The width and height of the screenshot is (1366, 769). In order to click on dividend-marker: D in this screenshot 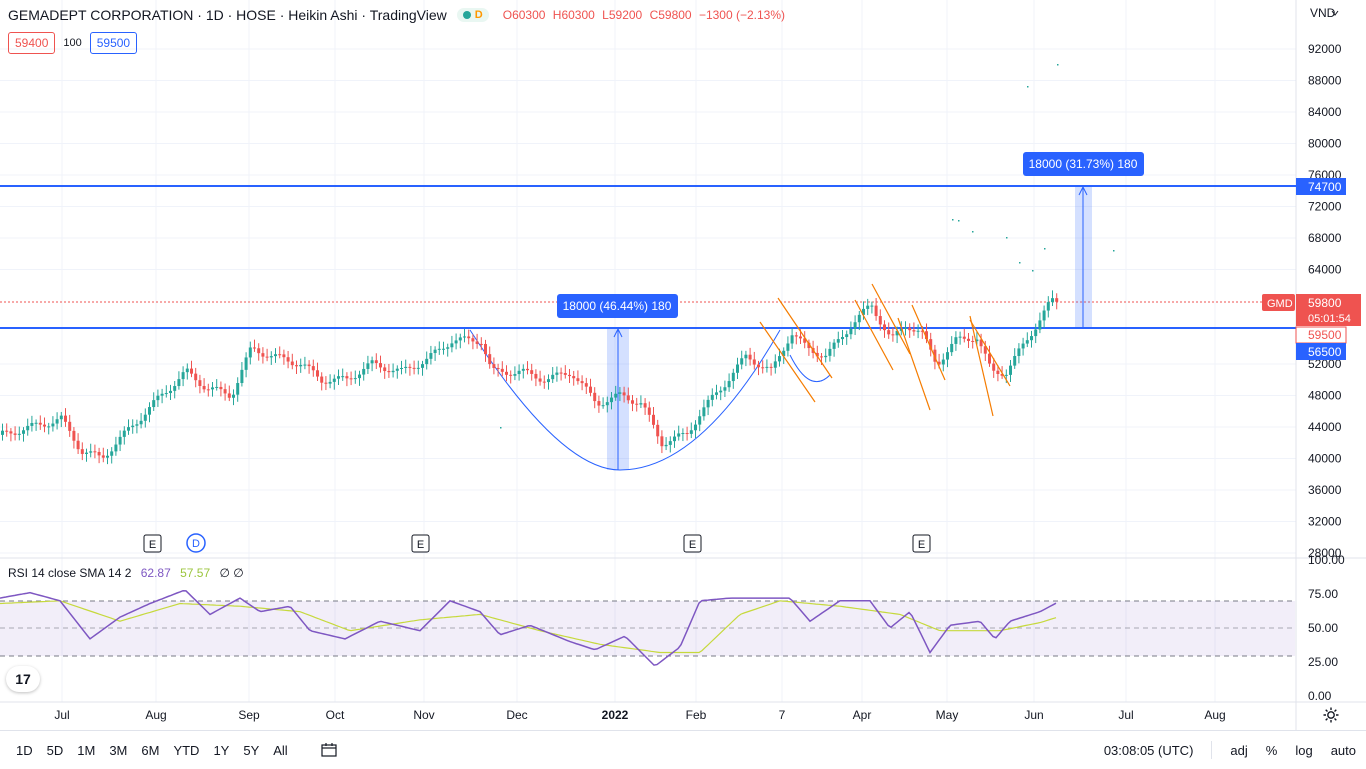, I will do `click(196, 543)`.